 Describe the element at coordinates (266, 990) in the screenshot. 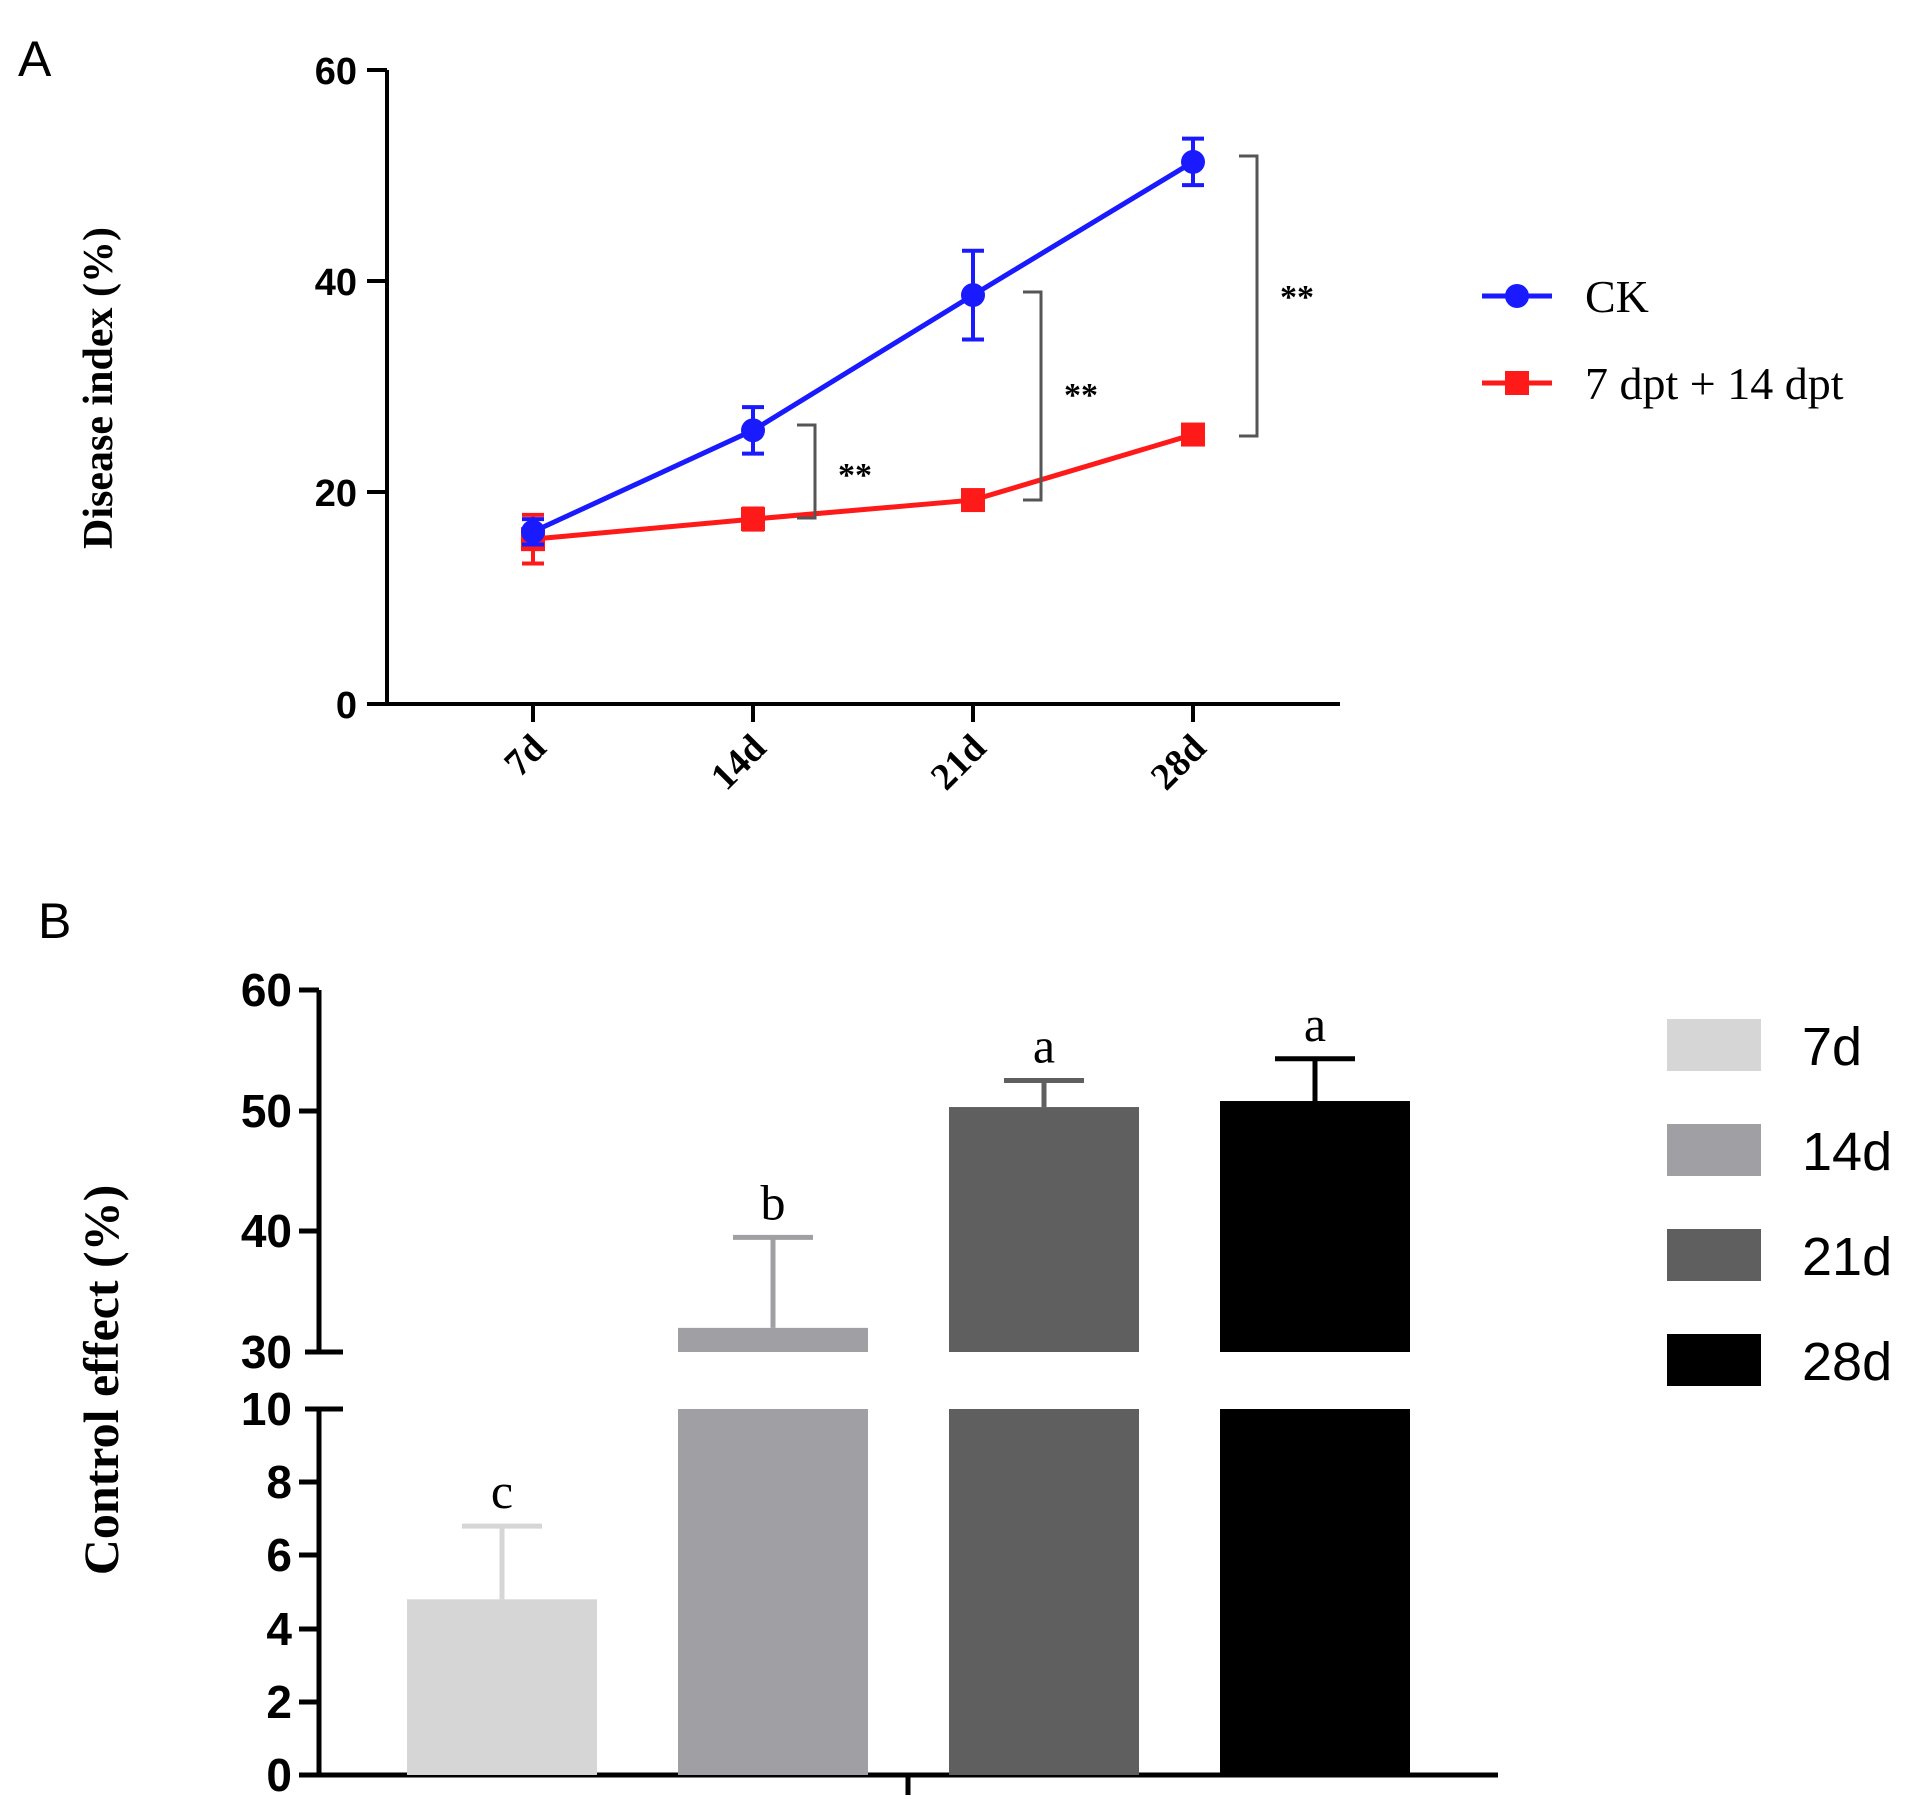

I see `panel-b-ytick-label: 60` at that location.